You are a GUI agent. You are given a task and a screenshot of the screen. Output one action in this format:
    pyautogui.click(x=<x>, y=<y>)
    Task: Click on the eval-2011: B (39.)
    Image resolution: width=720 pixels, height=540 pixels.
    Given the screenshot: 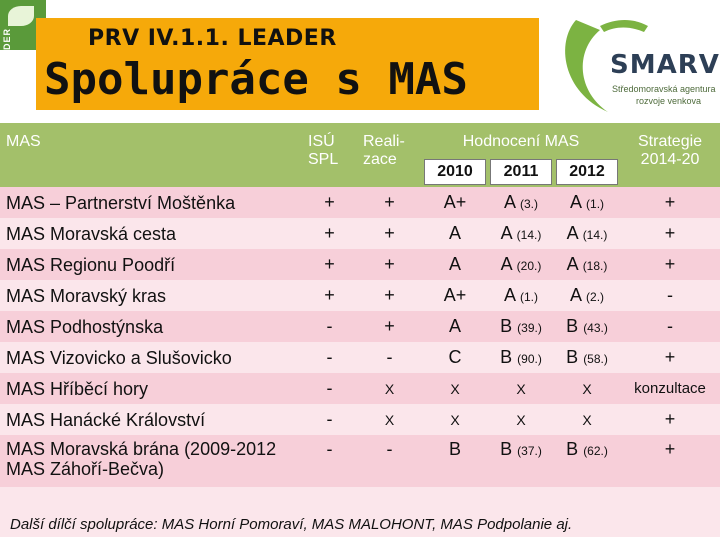 What is the action you would take?
    pyautogui.click(x=521, y=326)
    